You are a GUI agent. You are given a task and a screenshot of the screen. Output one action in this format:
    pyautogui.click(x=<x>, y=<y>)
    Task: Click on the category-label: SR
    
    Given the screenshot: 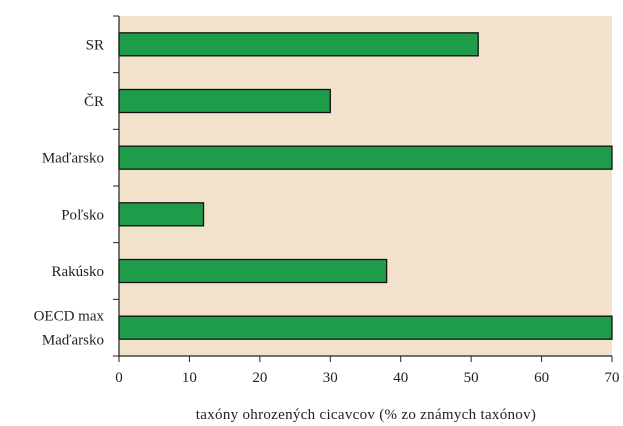 What is the action you would take?
    pyautogui.click(x=95, y=45)
    